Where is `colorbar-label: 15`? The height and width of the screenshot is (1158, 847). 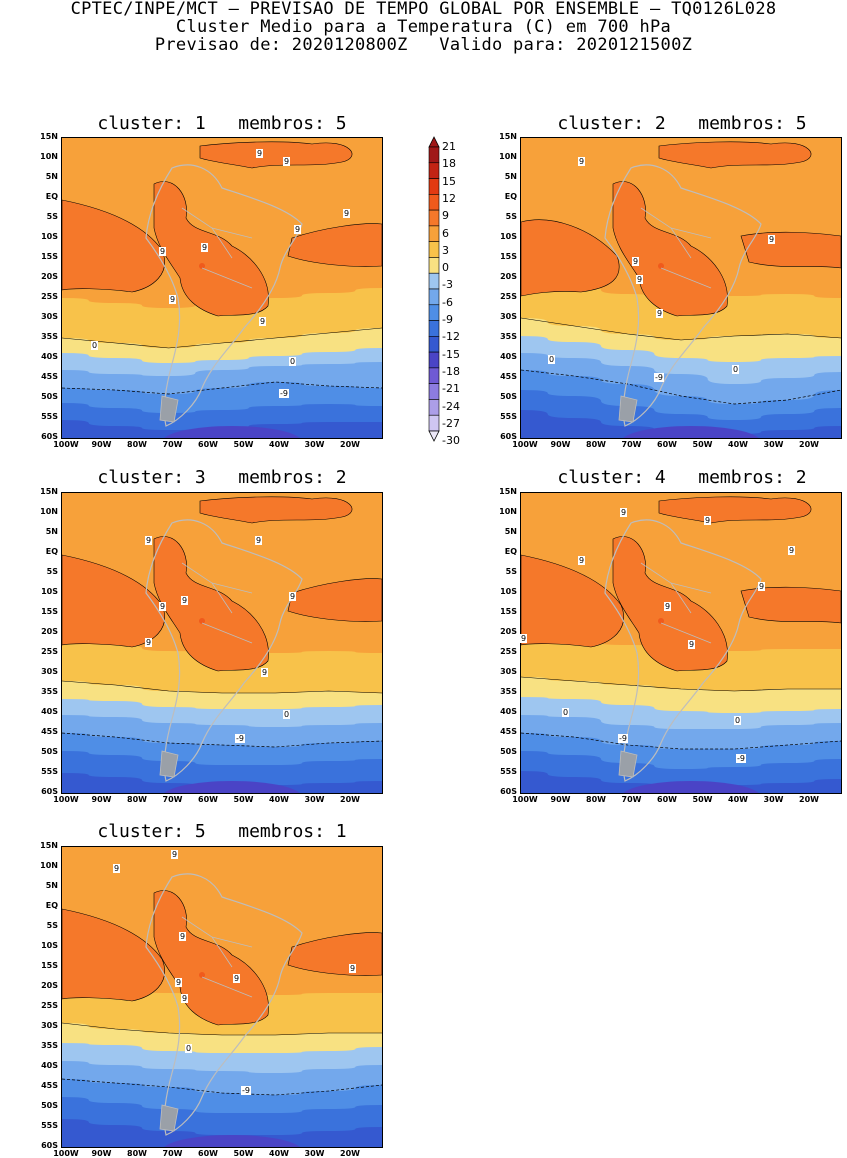 colorbar-label: 15 is located at coordinates (449, 181).